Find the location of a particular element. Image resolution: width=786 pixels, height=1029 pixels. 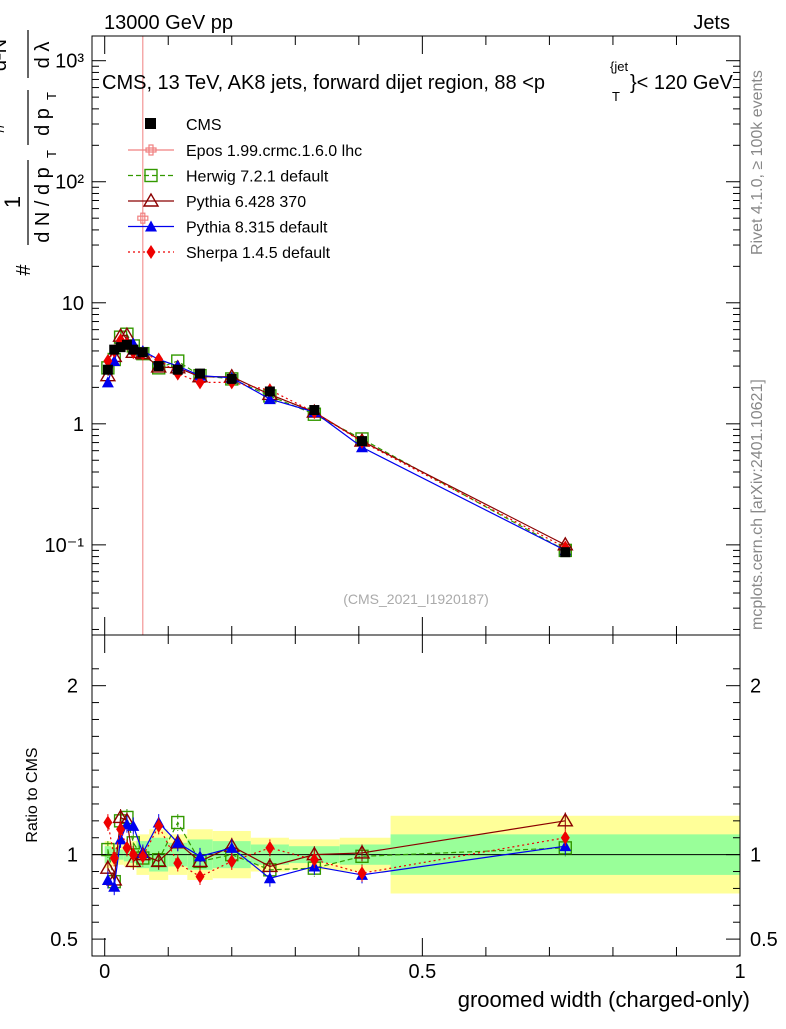

analysis-id: (CMS_2021_I1920187) is located at coordinates (416, 599).